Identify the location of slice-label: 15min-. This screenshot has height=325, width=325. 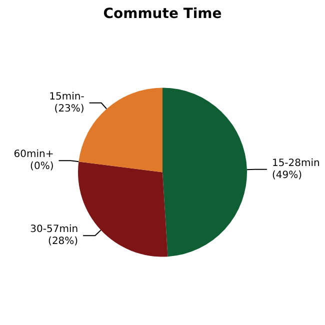
(67, 96).